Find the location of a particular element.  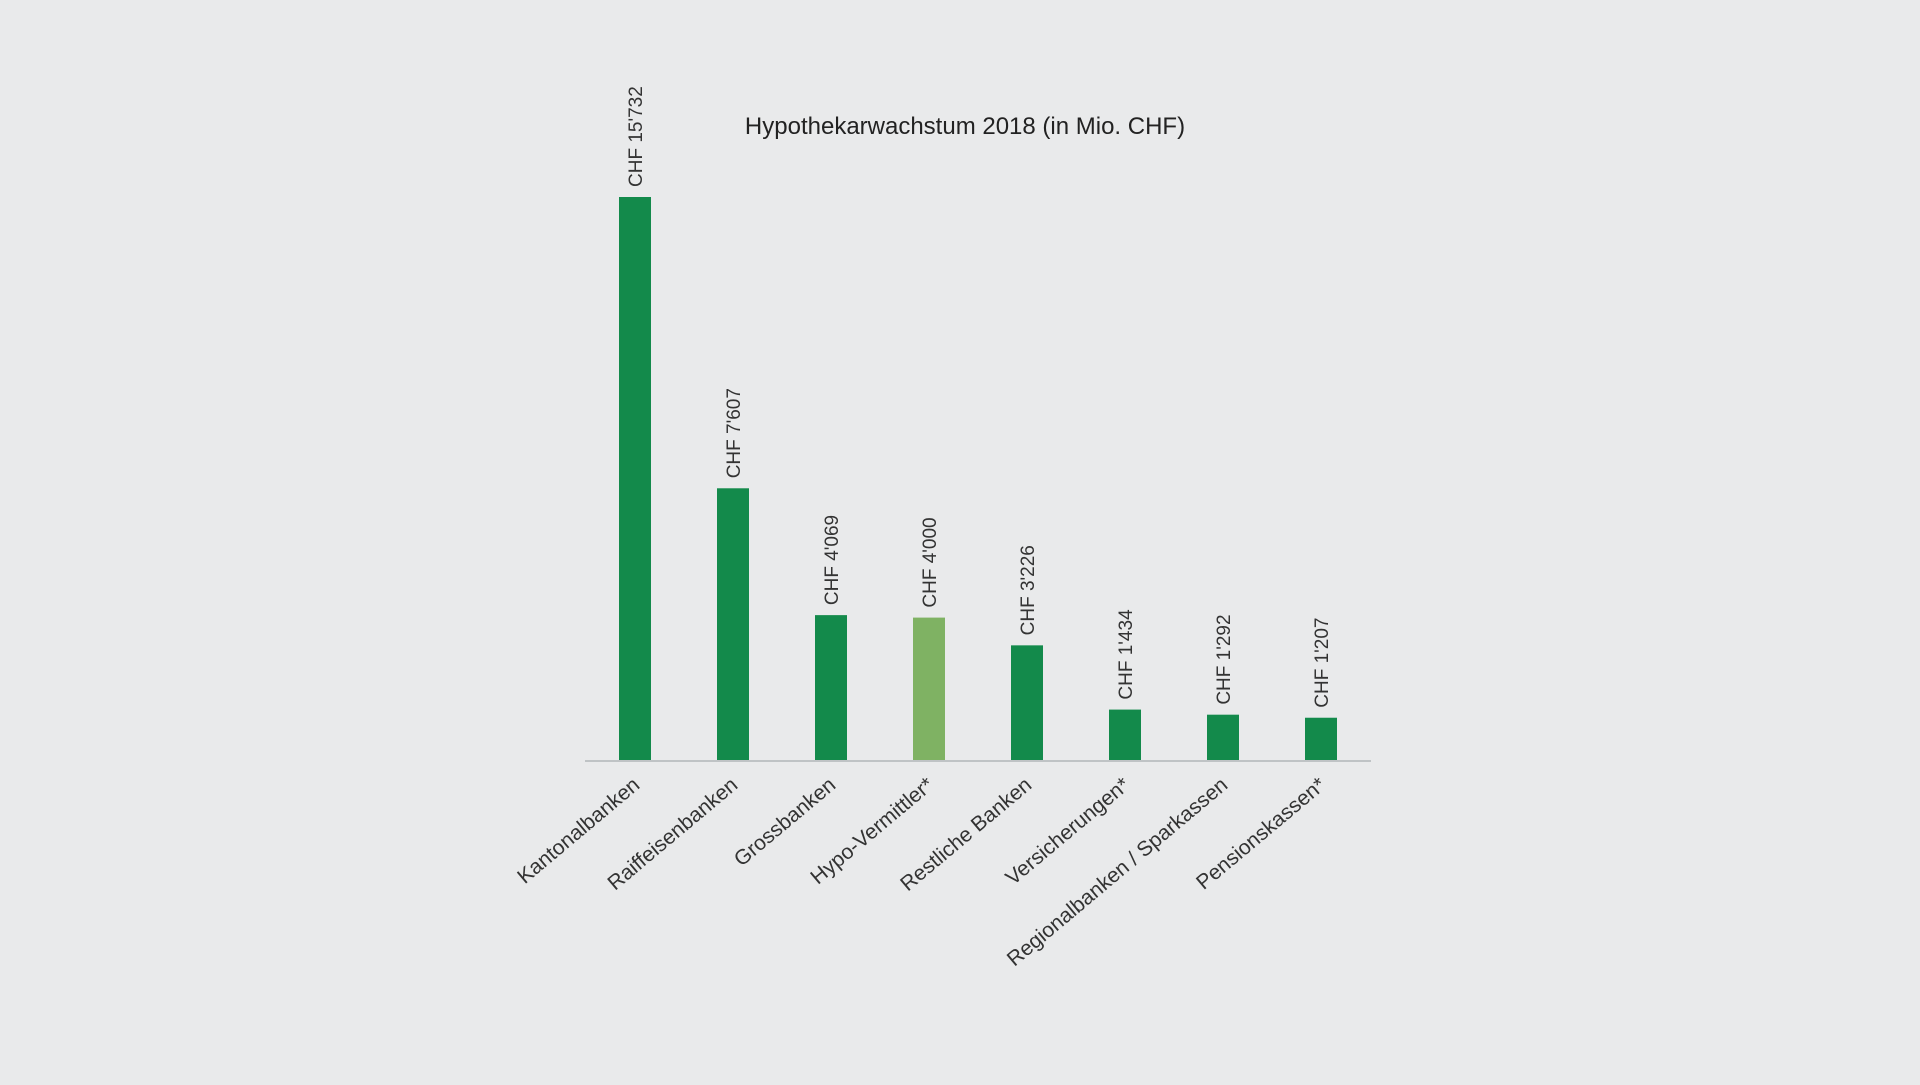

bar-regionalbanken-sparkassen is located at coordinates (1223, 737).